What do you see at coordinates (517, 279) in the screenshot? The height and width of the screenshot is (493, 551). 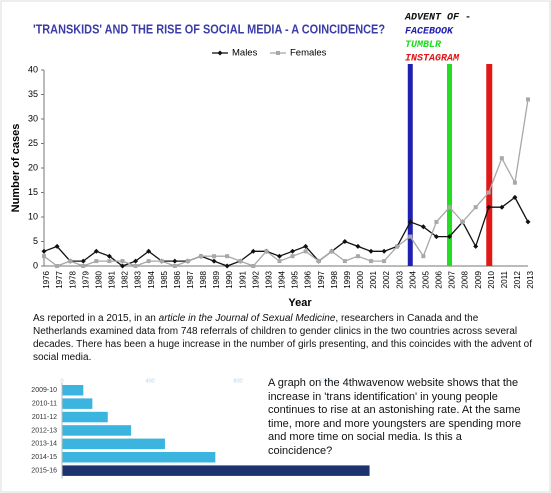 I see `x-tick-label: 2012` at bounding box center [517, 279].